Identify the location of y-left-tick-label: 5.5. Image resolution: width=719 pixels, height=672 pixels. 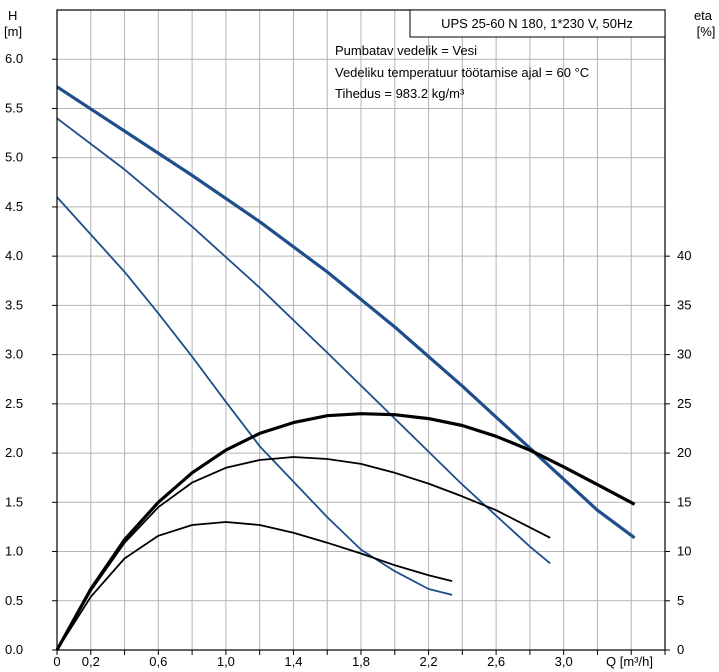
(14, 107).